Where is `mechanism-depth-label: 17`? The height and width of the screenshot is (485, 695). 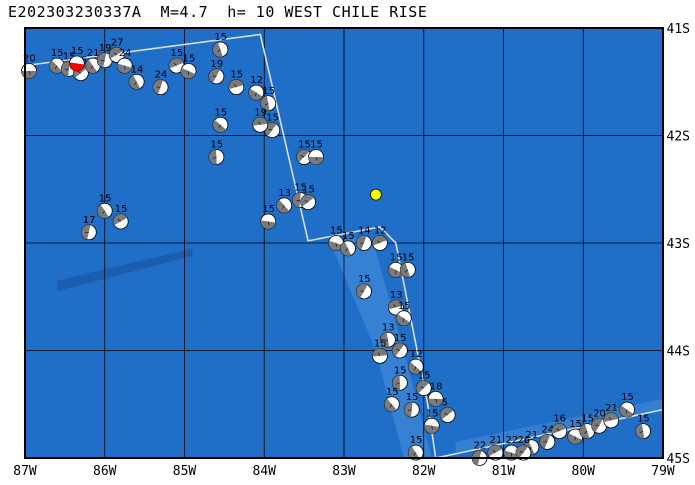
mechanism-depth-label: 17 is located at coordinates (89, 220).